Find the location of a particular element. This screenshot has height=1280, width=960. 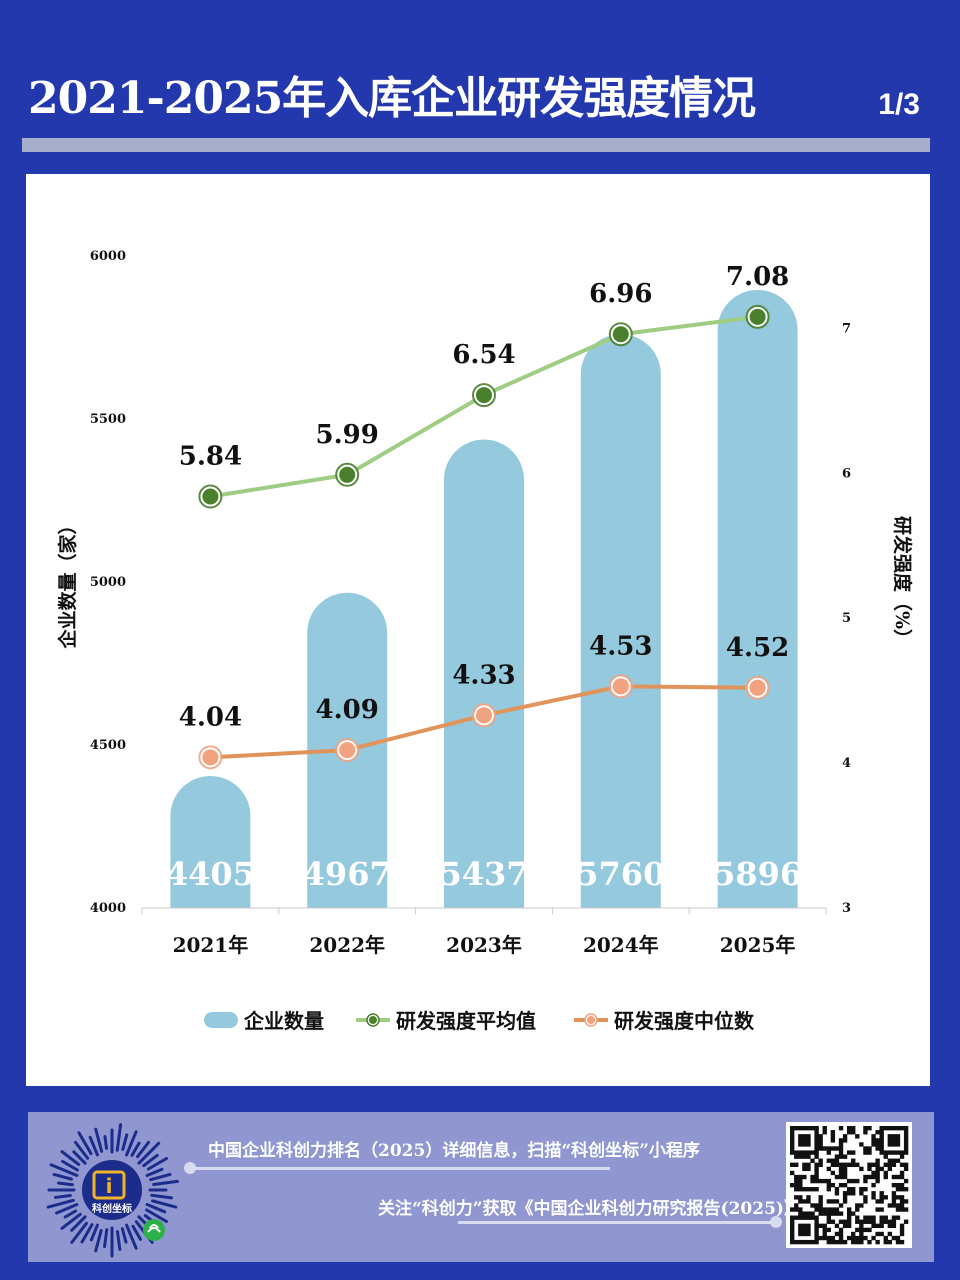

median-value-label: 4.53 is located at coordinates (620, 646).